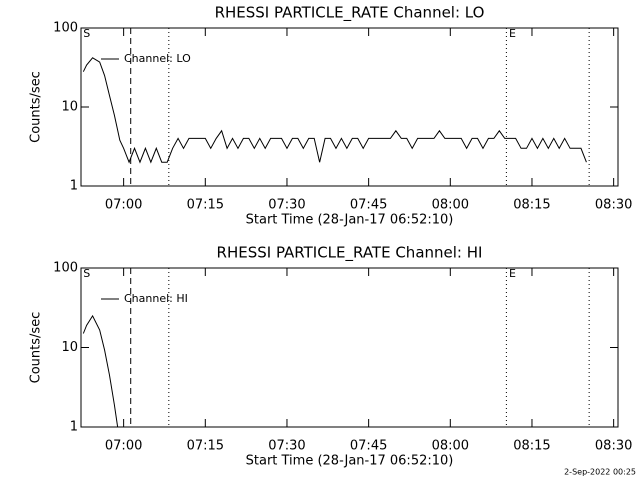  I want to click on chart-title: RHESSI PARTICLE_RATE Channel: HI, so click(350, 253).